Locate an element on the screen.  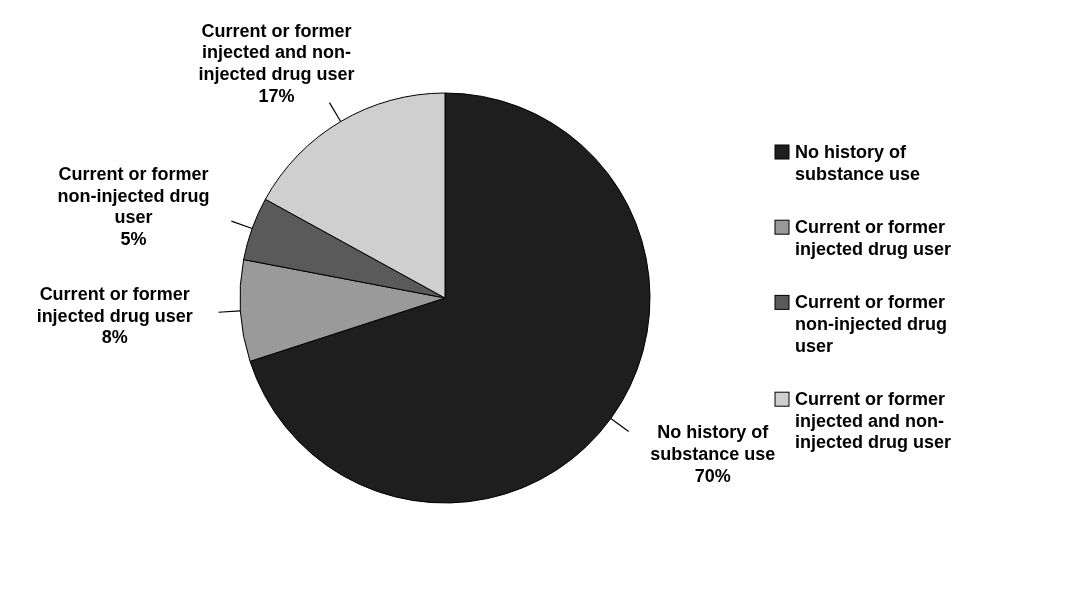
slice-label: Current or former non-injected drug user is located at coordinates (133, 195).